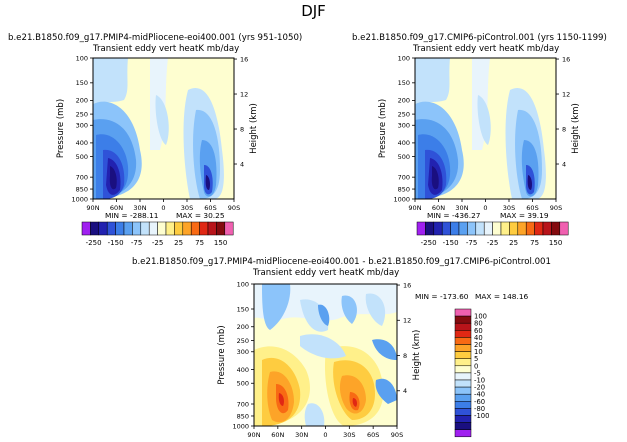 This screenshot has width=627, height=442. What do you see at coordinates (438, 208) in the screenshot?
I see `x-tick-label: 60N` at bounding box center [438, 208].